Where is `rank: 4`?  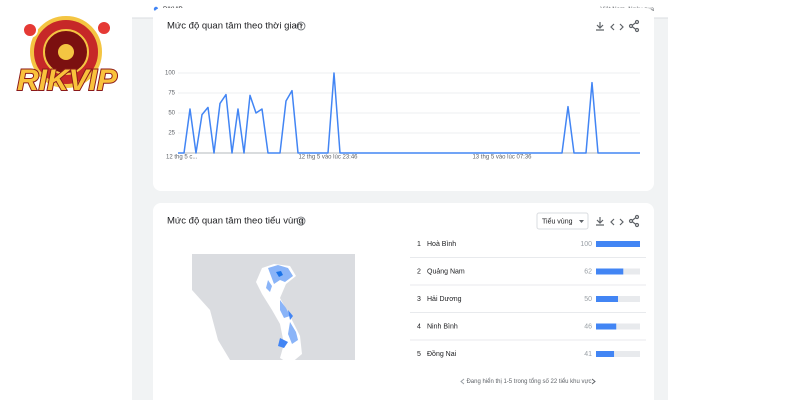
rank: 4 is located at coordinates (419, 326).